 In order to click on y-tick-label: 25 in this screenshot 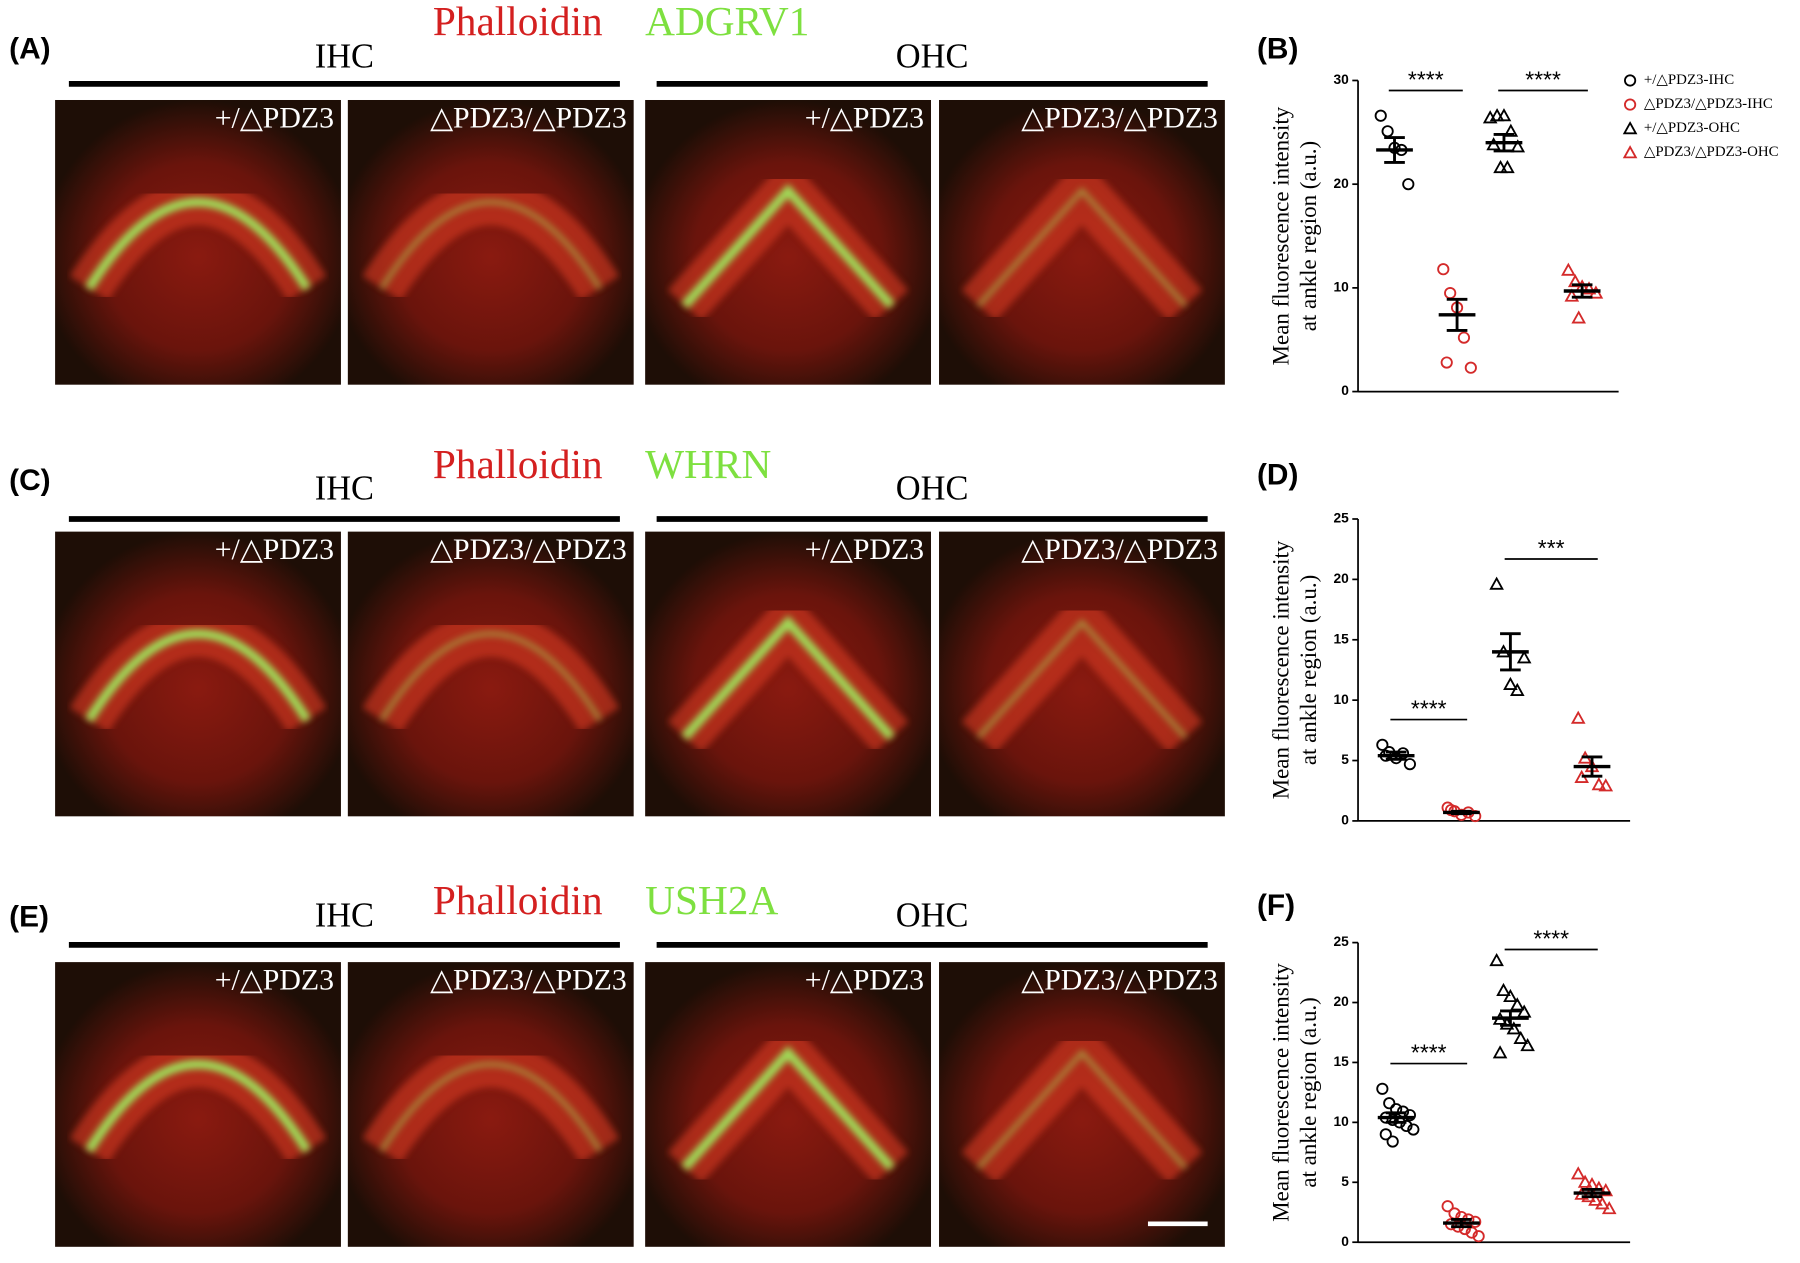, I will do `click(1342, 941)`.